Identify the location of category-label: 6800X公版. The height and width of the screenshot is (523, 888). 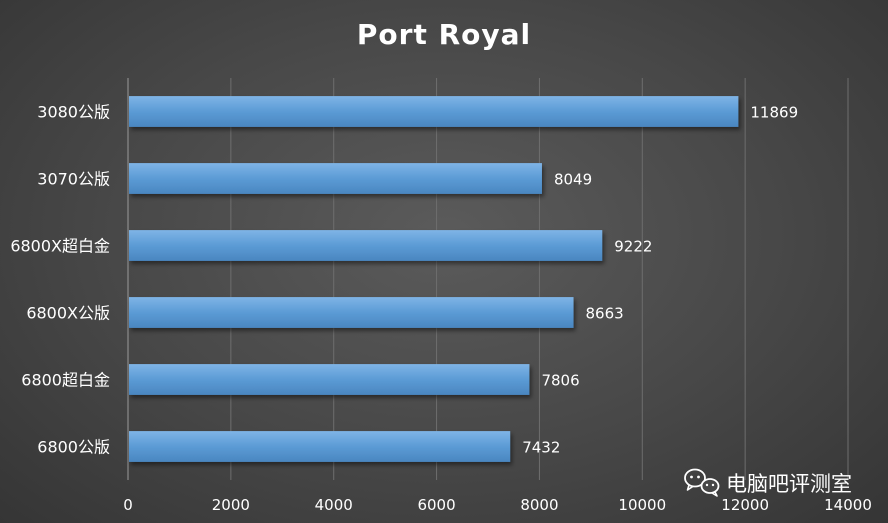
(68, 313).